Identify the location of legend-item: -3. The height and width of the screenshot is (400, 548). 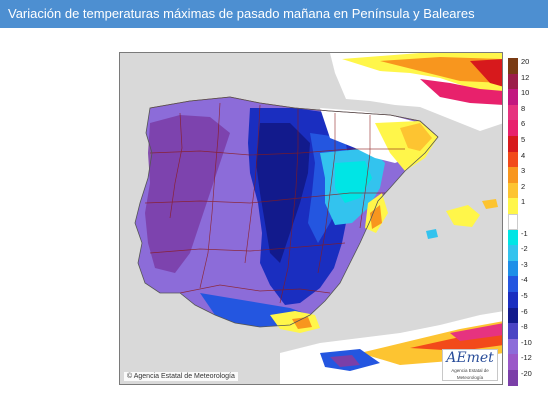
(525, 268).